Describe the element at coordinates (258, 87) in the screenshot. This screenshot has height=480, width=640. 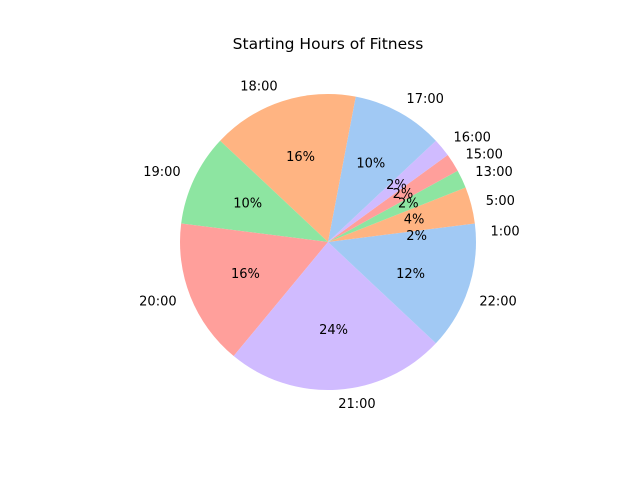
I see `slice-label-18-00: 18:00` at that location.